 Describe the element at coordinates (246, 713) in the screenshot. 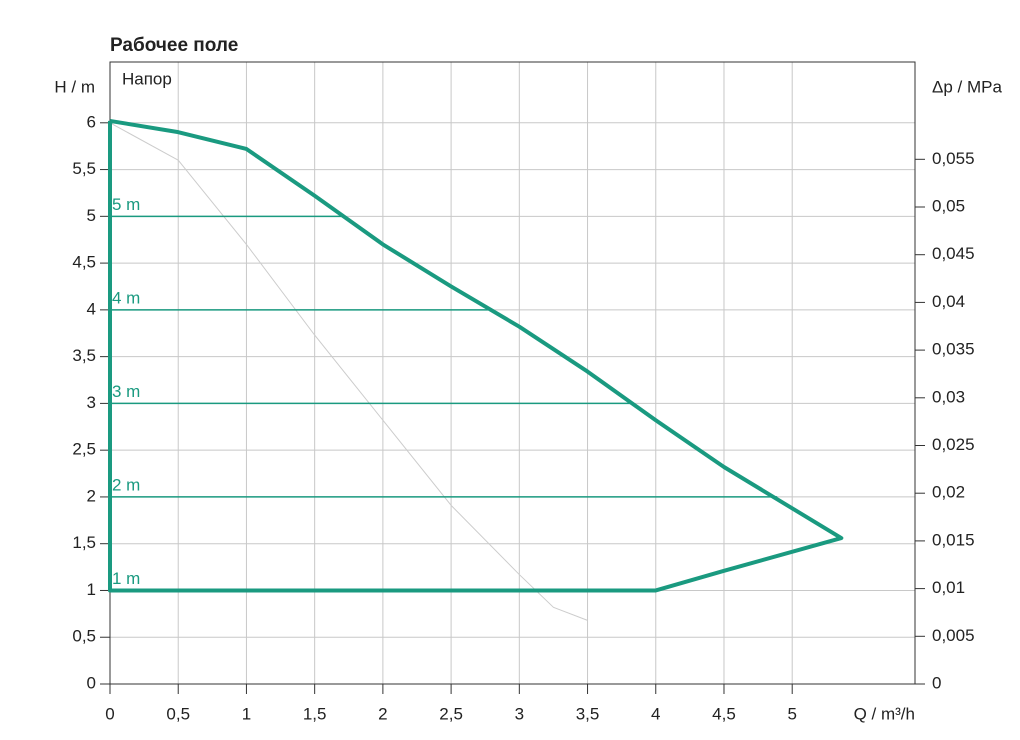

I see `x-tick-label: 1` at that location.